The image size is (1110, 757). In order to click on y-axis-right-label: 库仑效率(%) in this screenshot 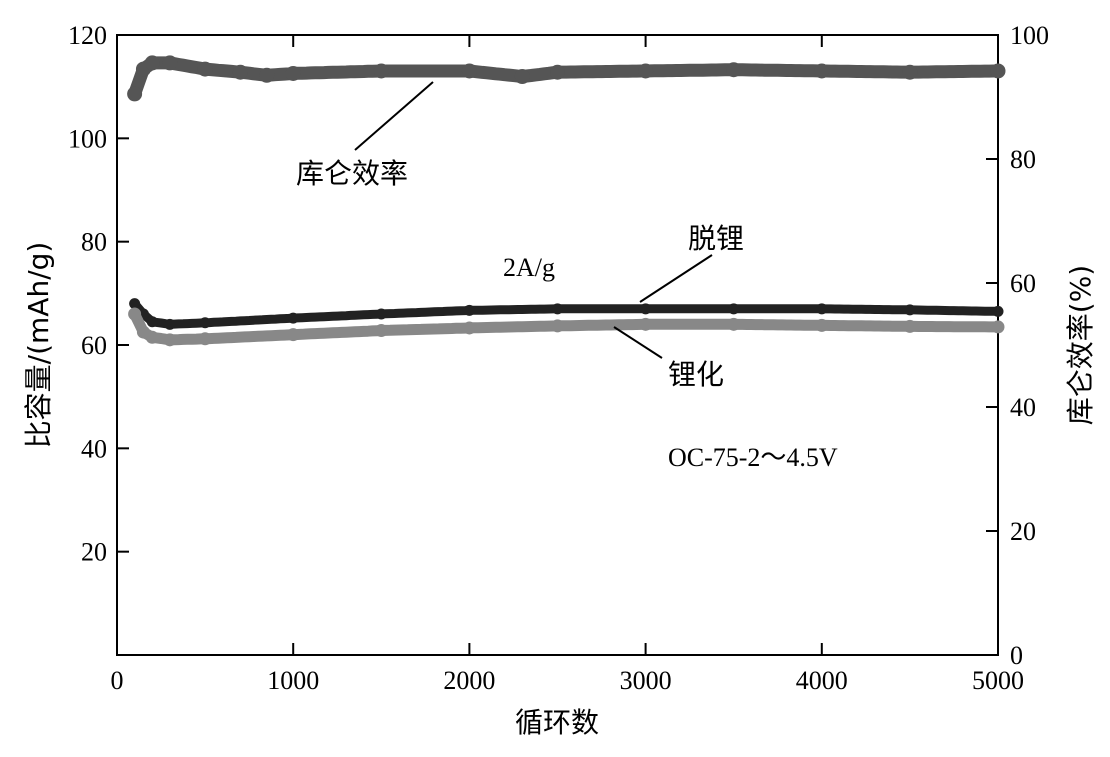, I will do `click(1080, 345)`.